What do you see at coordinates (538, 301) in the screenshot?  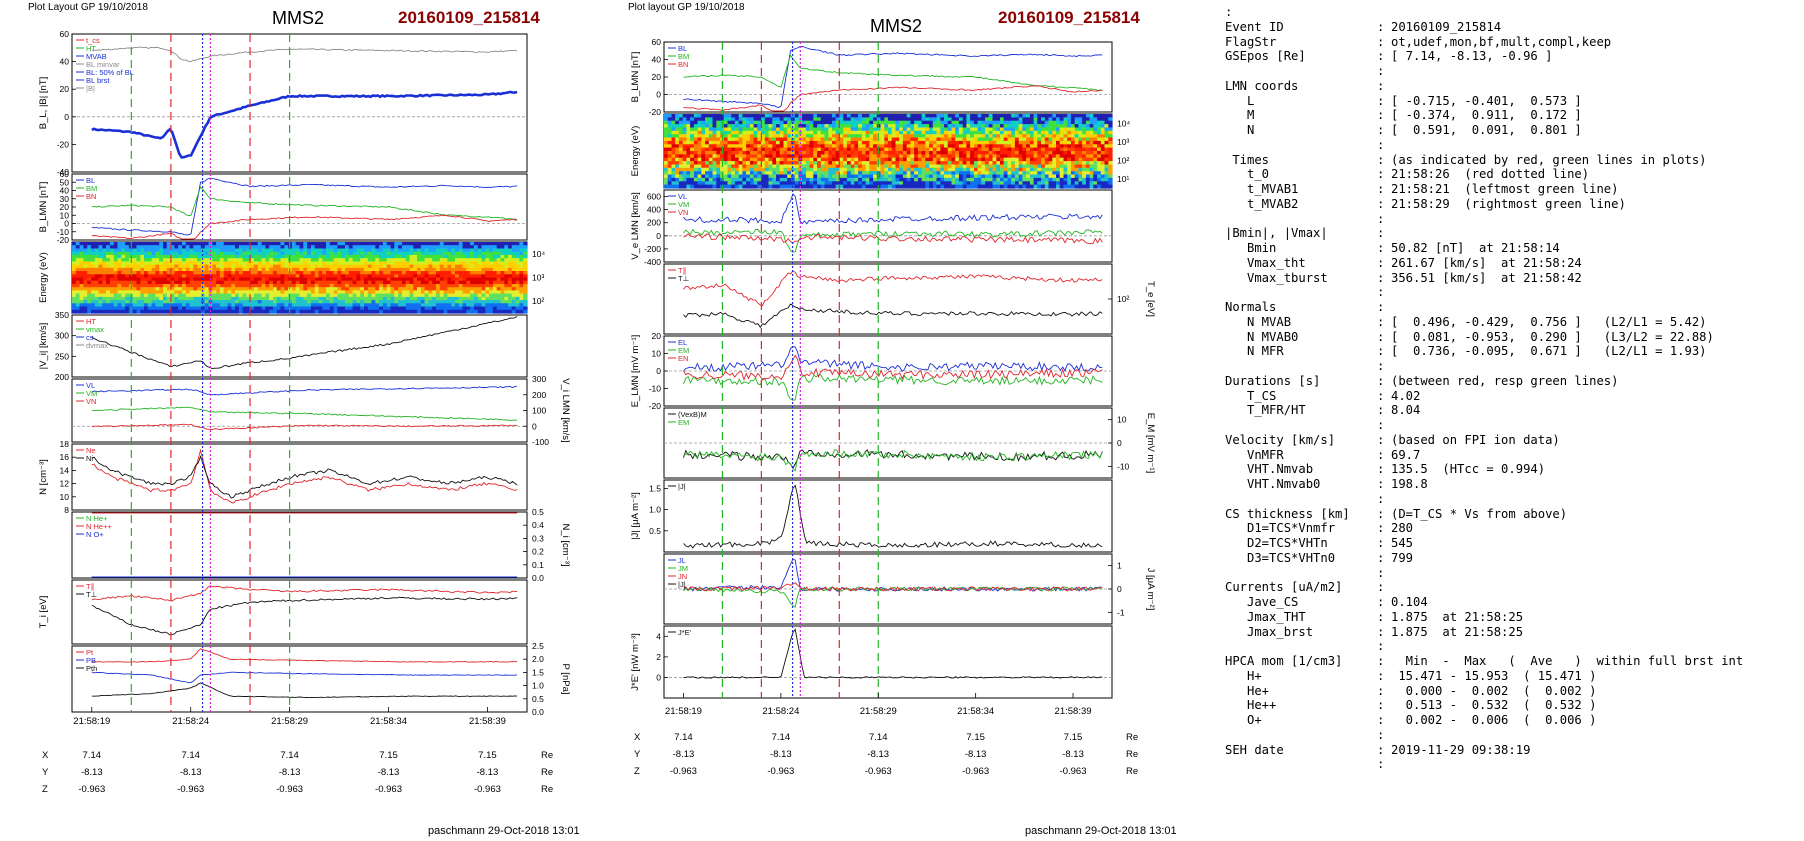 I see `y-tick-label: 10²` at bounding box center [538, 301].